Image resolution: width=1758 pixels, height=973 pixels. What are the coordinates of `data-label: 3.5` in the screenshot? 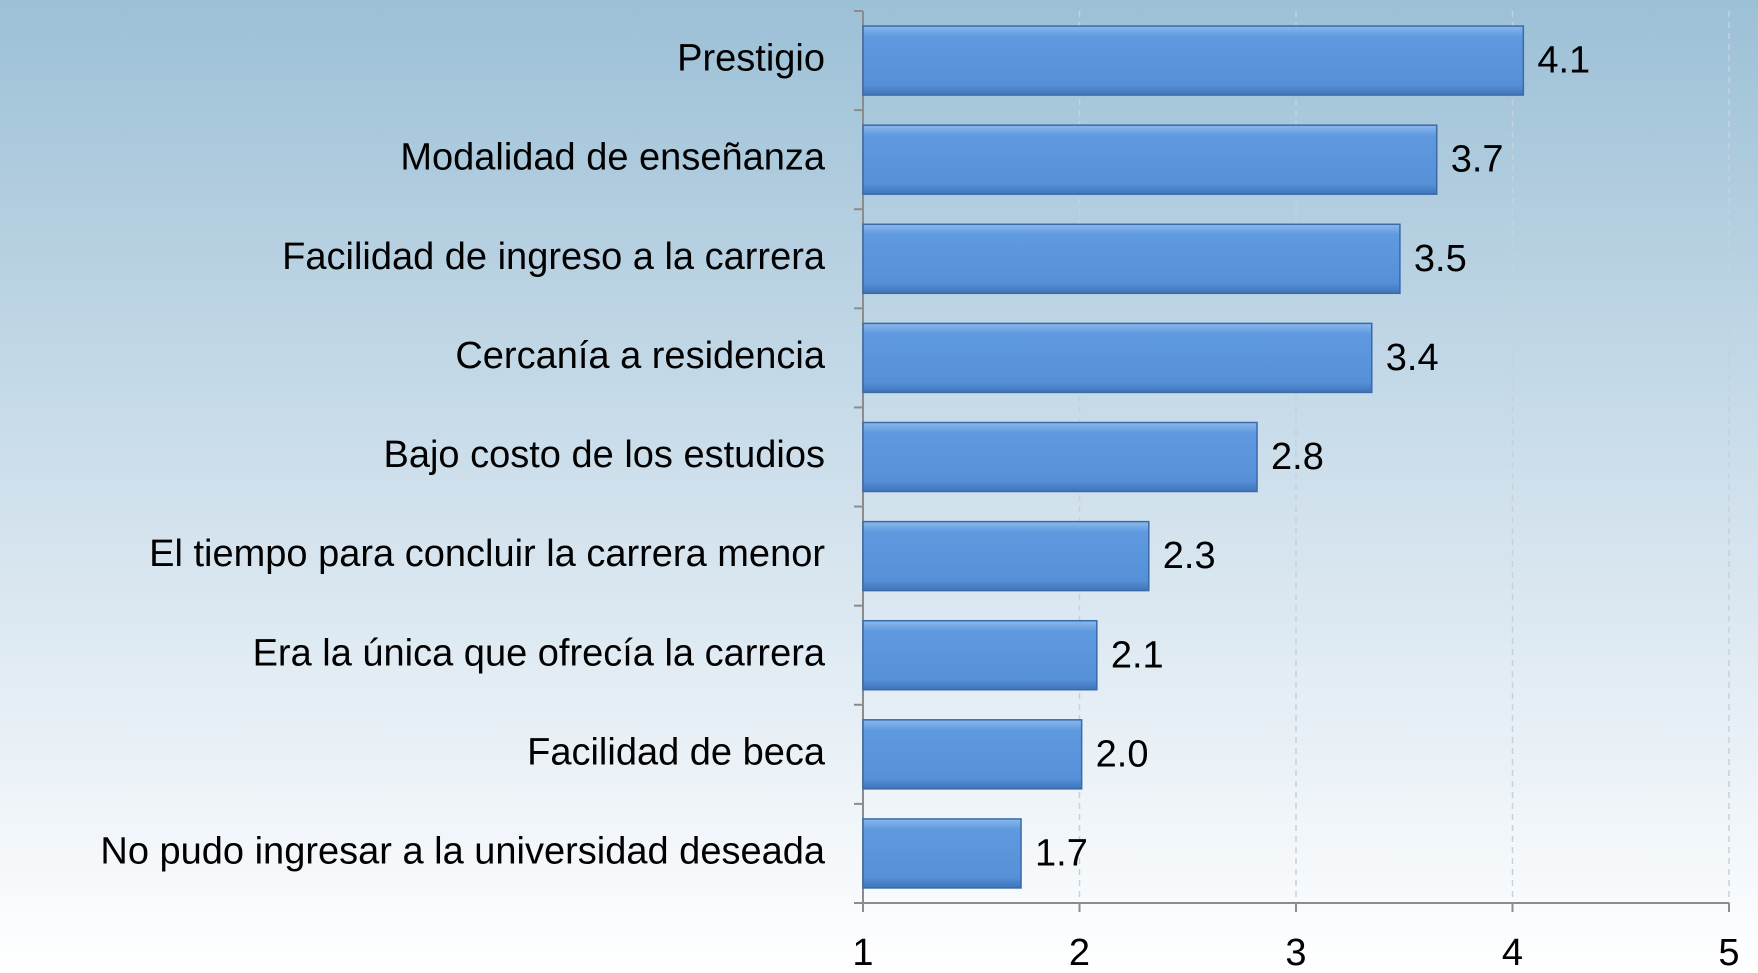 It's located at (1440, 259).